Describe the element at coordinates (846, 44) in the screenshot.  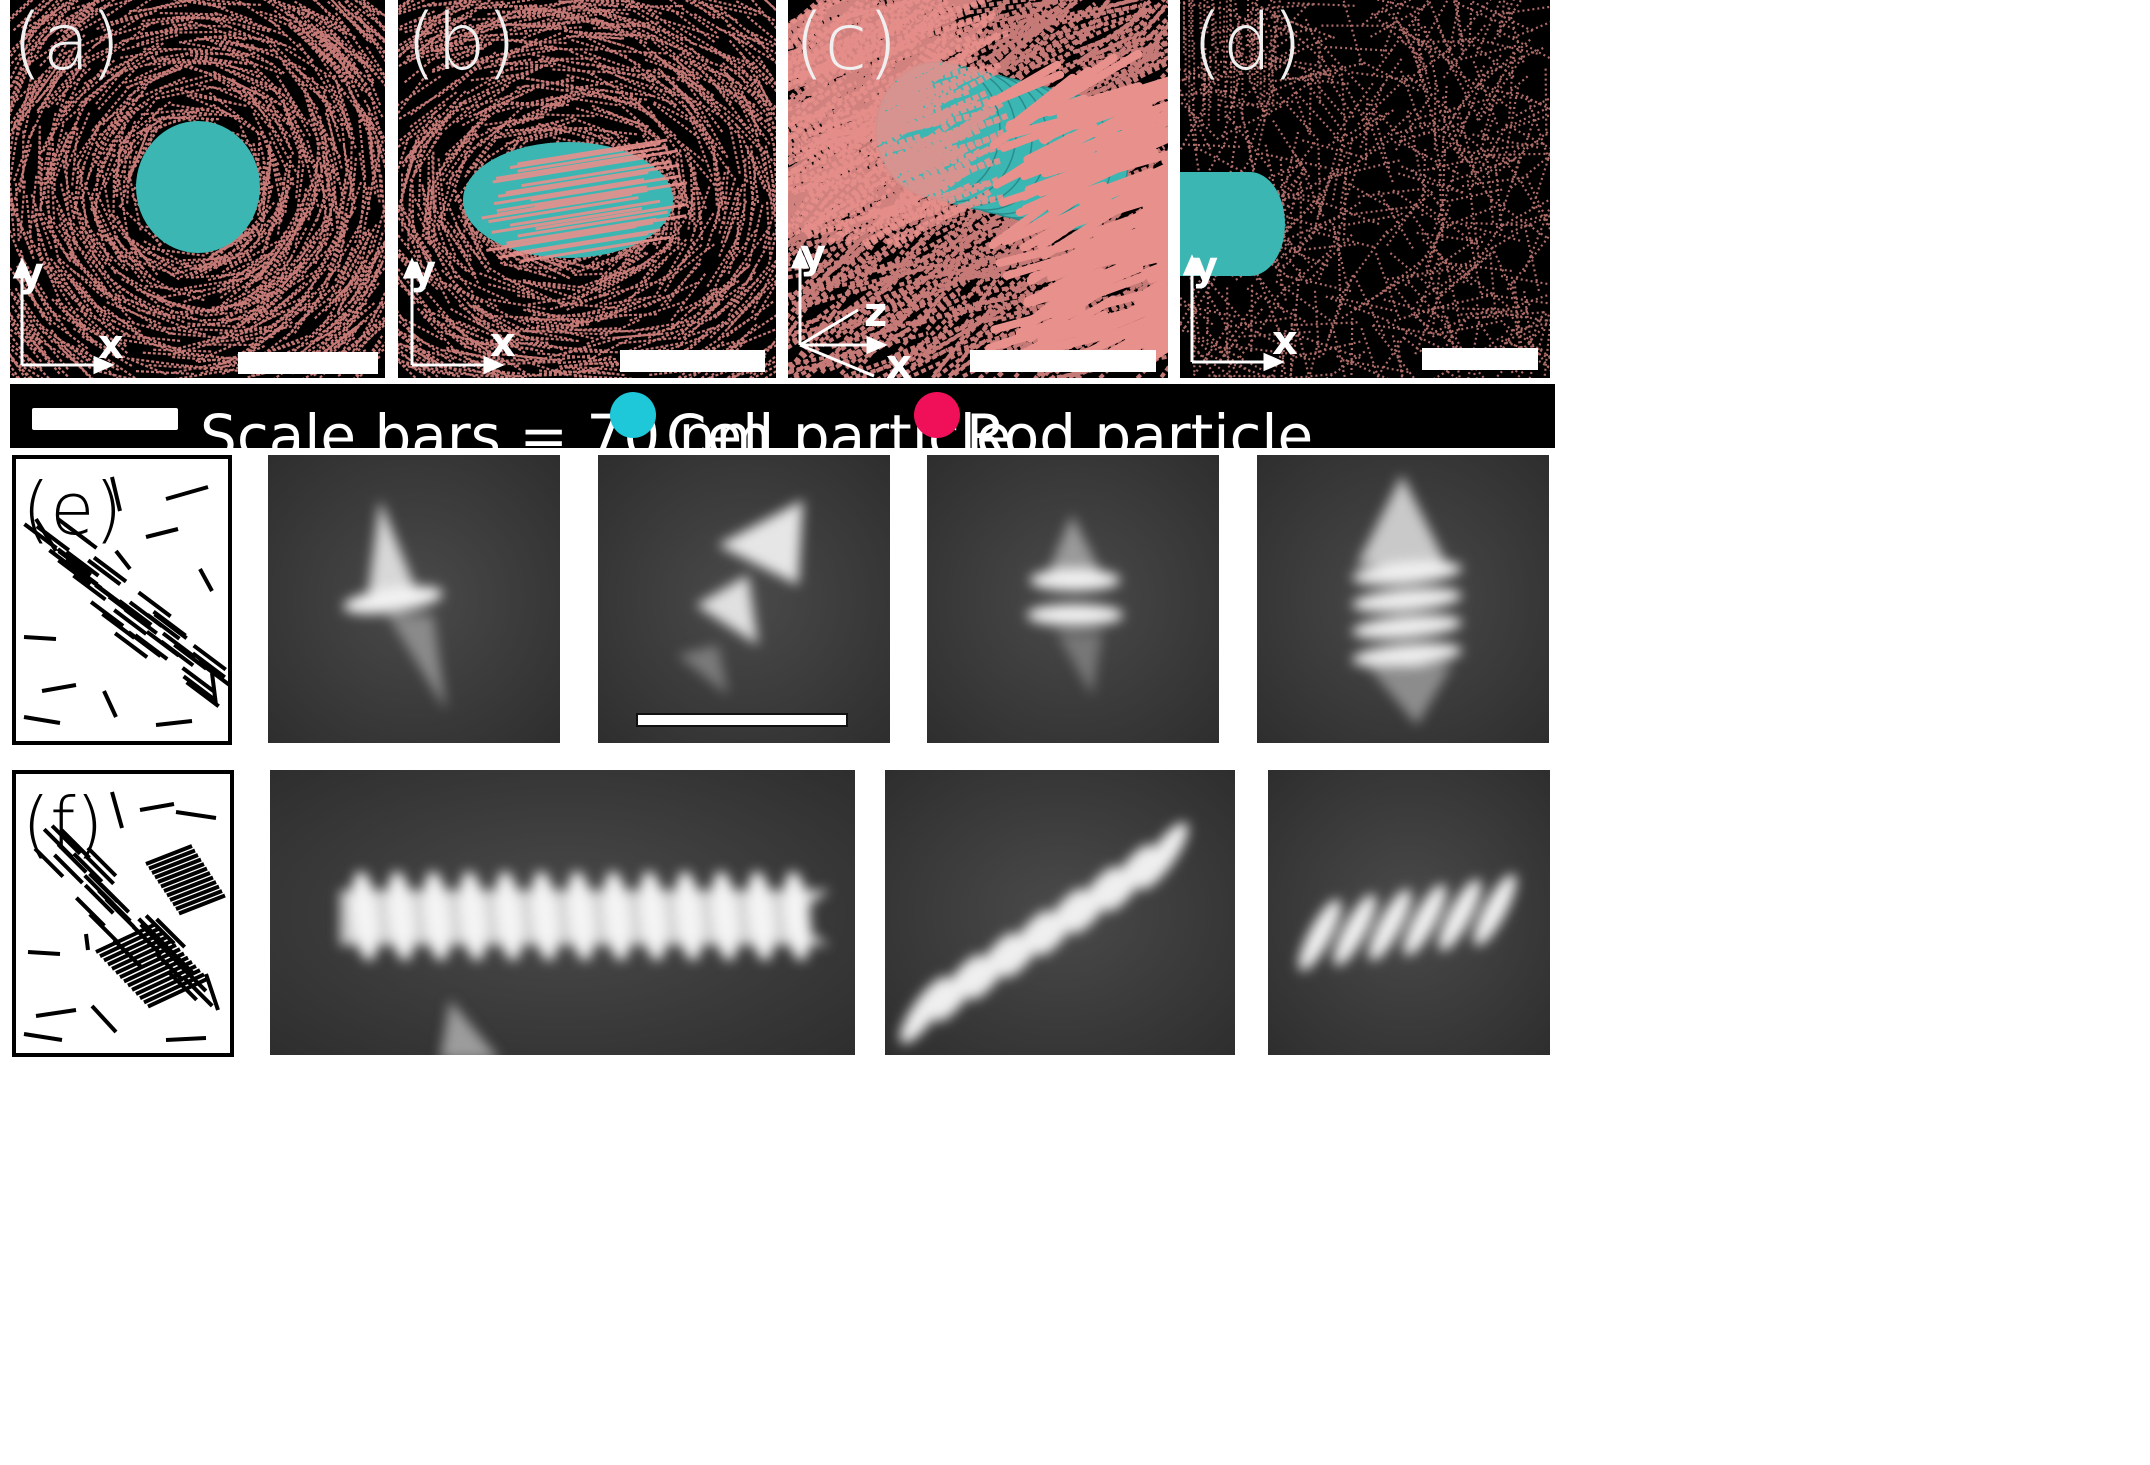
I see `panel-c-label: (c)` at that location.